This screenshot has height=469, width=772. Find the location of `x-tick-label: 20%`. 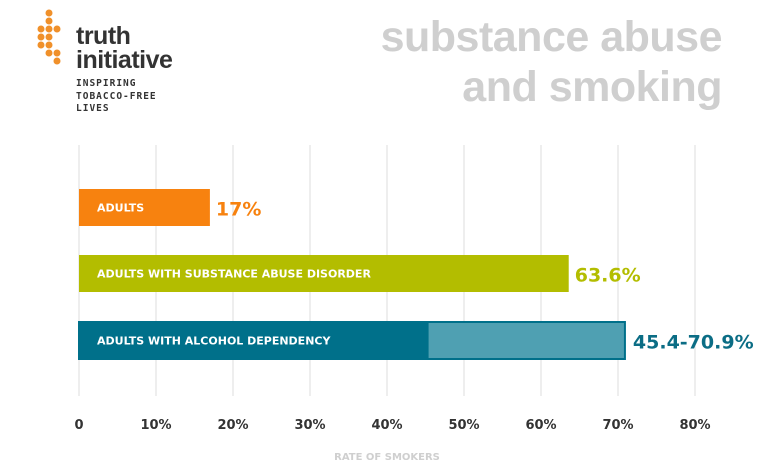

x-tick-label: 20% is located at coordinates (232, 425).